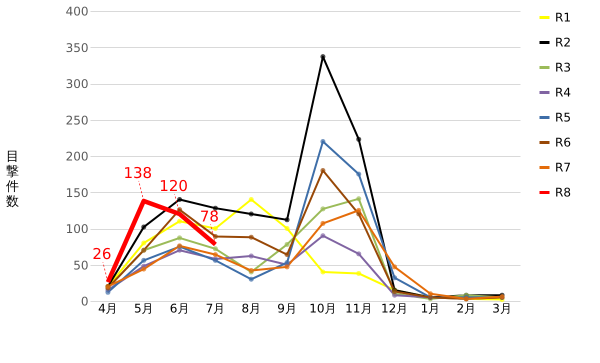 The width and height of the screenshot is (600, 363). What do you see at coordinates (563, 117) in the screenshot?
I see `legend-label: R5` at bounding box center [563, 117].